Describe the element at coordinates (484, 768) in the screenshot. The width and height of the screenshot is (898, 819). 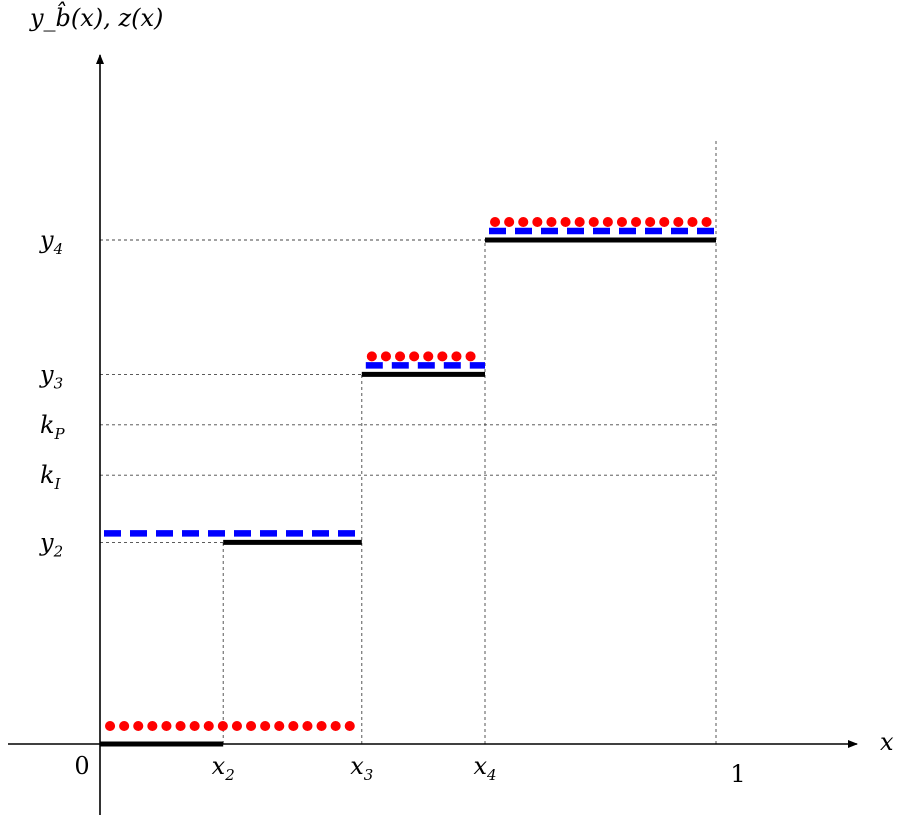
I see `x-tick-label-3: x4` at that location.